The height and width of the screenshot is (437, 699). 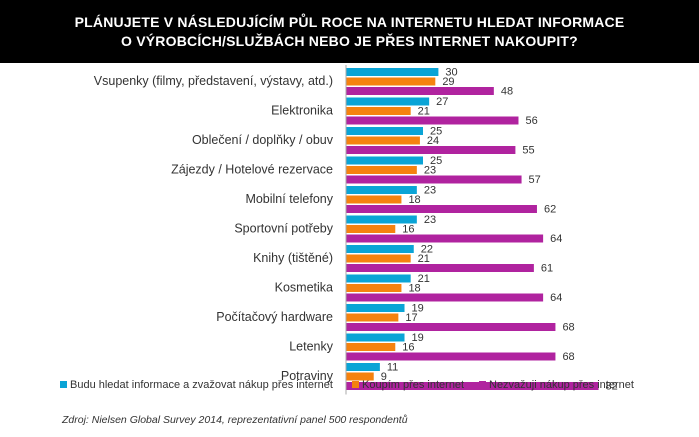 What do you see at coordinates (307, 376) in the screenshot?
I see `category-label: Potraviny` at bounding box center [307, 376].